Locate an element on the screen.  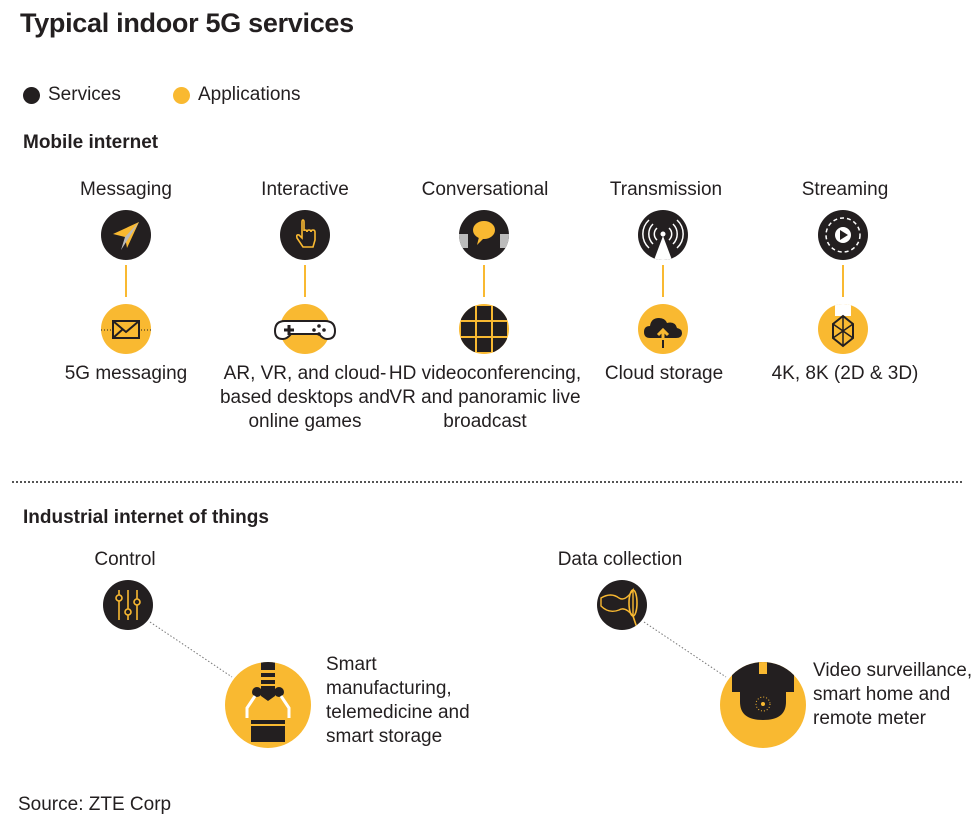
applications-dot-icon is located at coordinates (181, 95).